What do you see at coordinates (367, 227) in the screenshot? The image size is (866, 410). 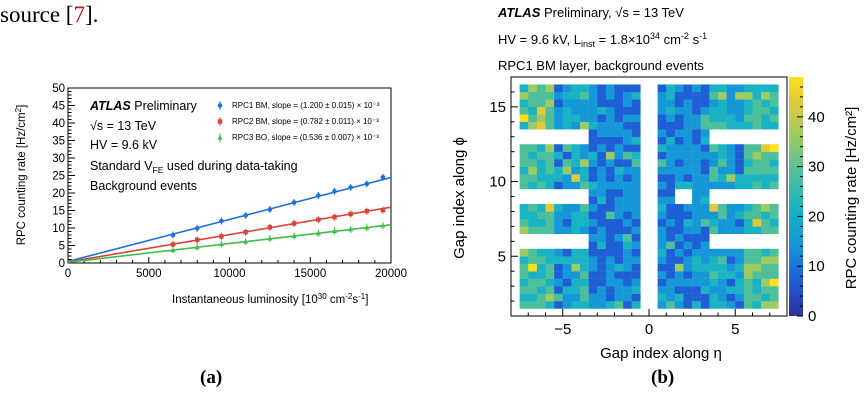 I see `data-point-rpc3` at bounding box center [367, 227].